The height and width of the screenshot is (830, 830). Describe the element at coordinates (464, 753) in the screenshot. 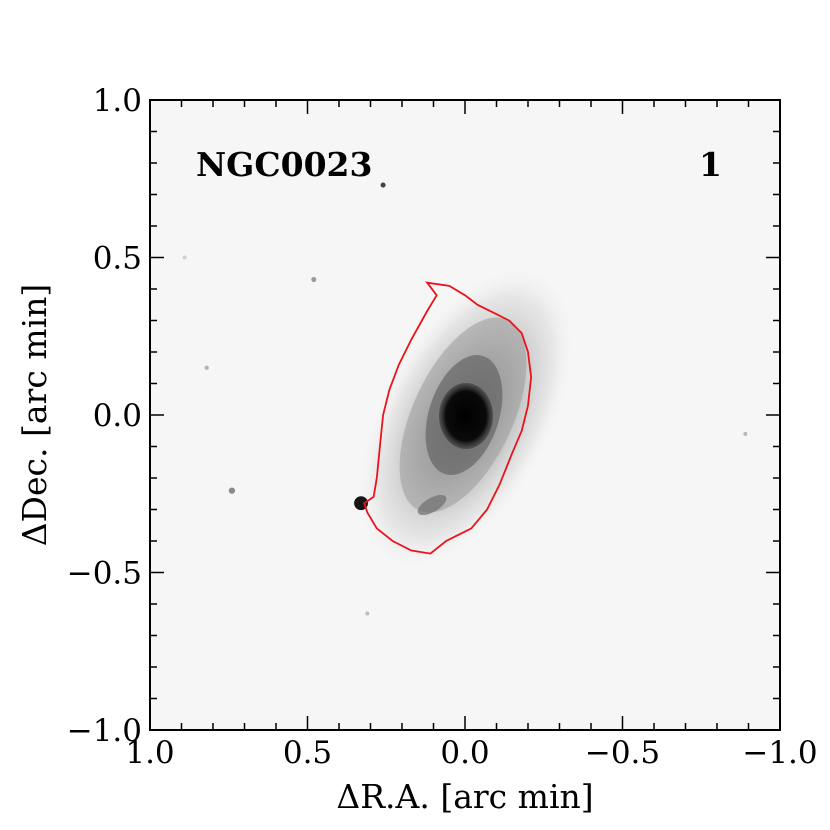

I see `x-tick-label: 0.0` at that location.